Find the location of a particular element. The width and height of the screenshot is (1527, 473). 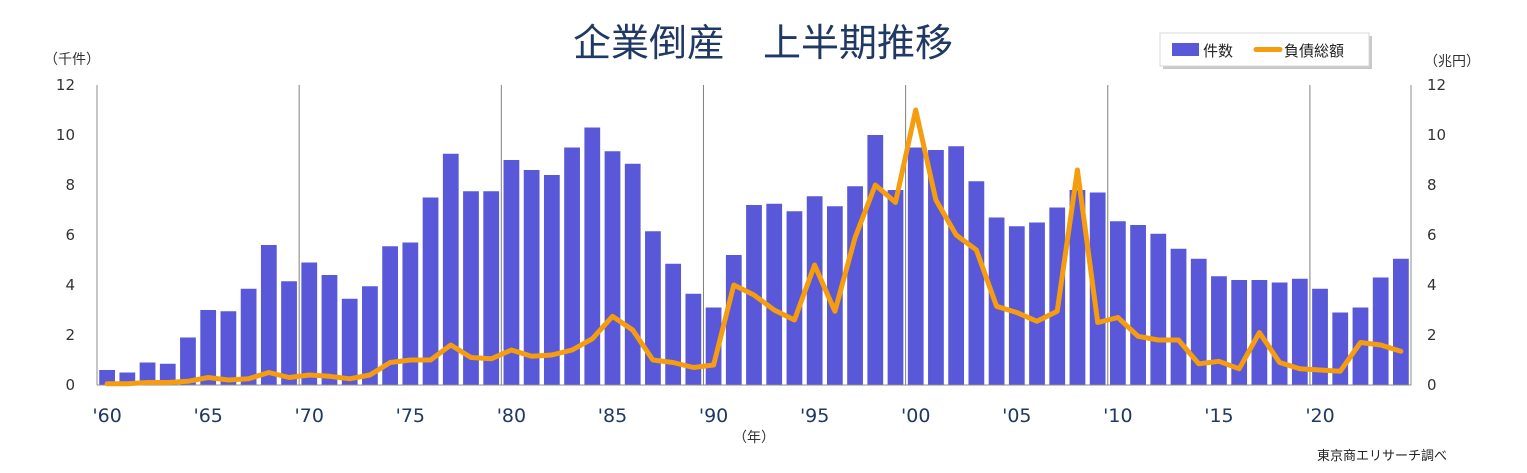

bar-2014 is located at coordinates (1198, 321).